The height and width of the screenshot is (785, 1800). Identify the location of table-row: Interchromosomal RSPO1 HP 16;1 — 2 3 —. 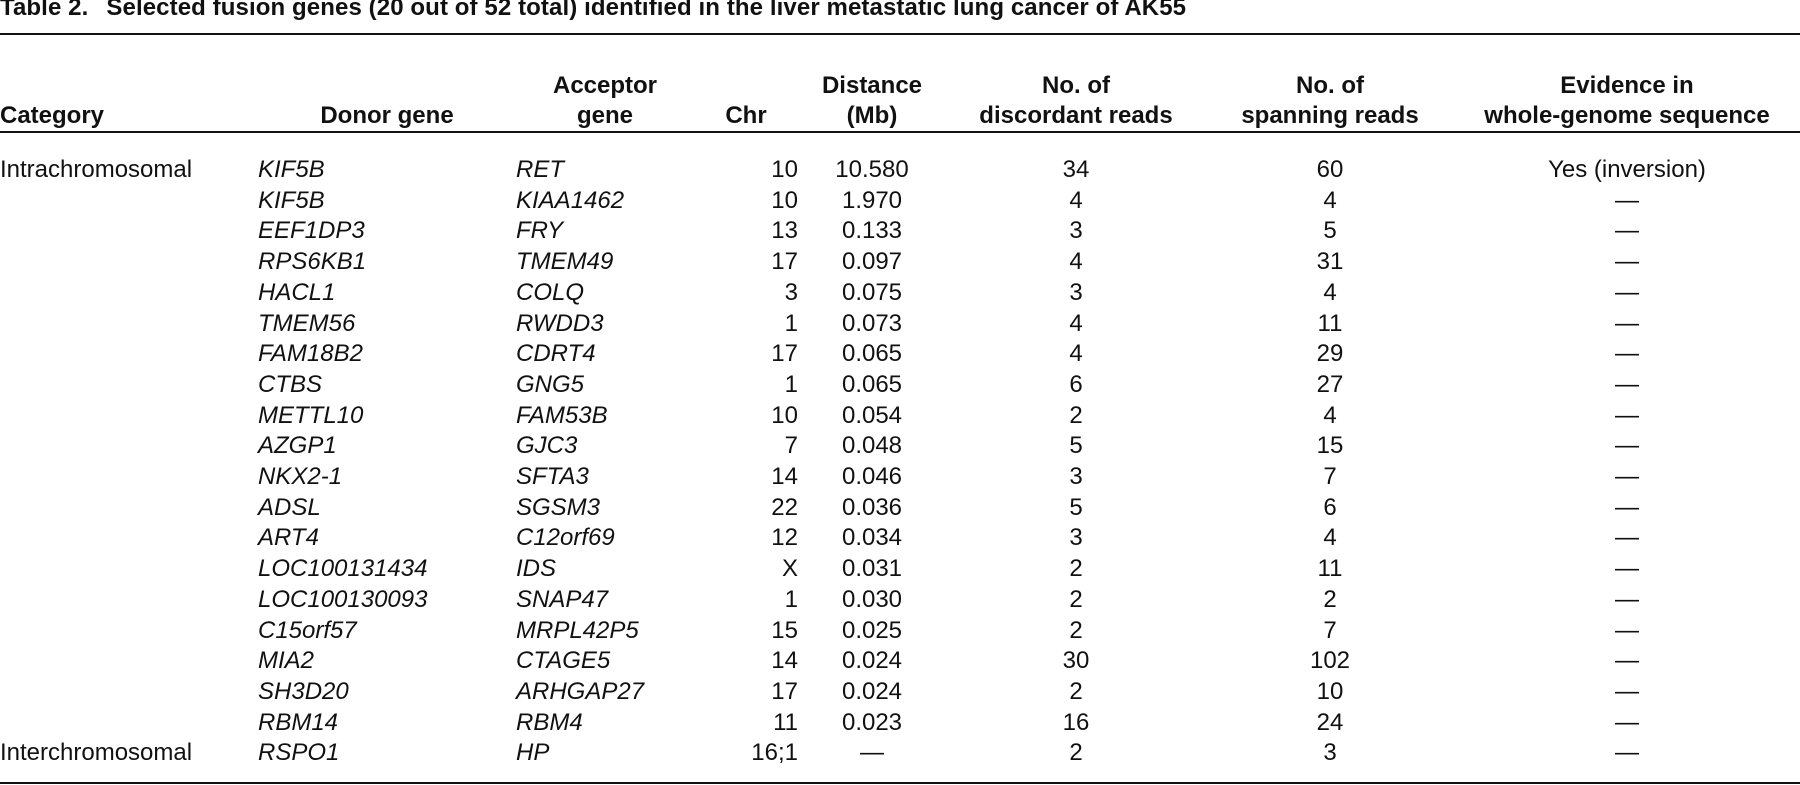
(900, 753).